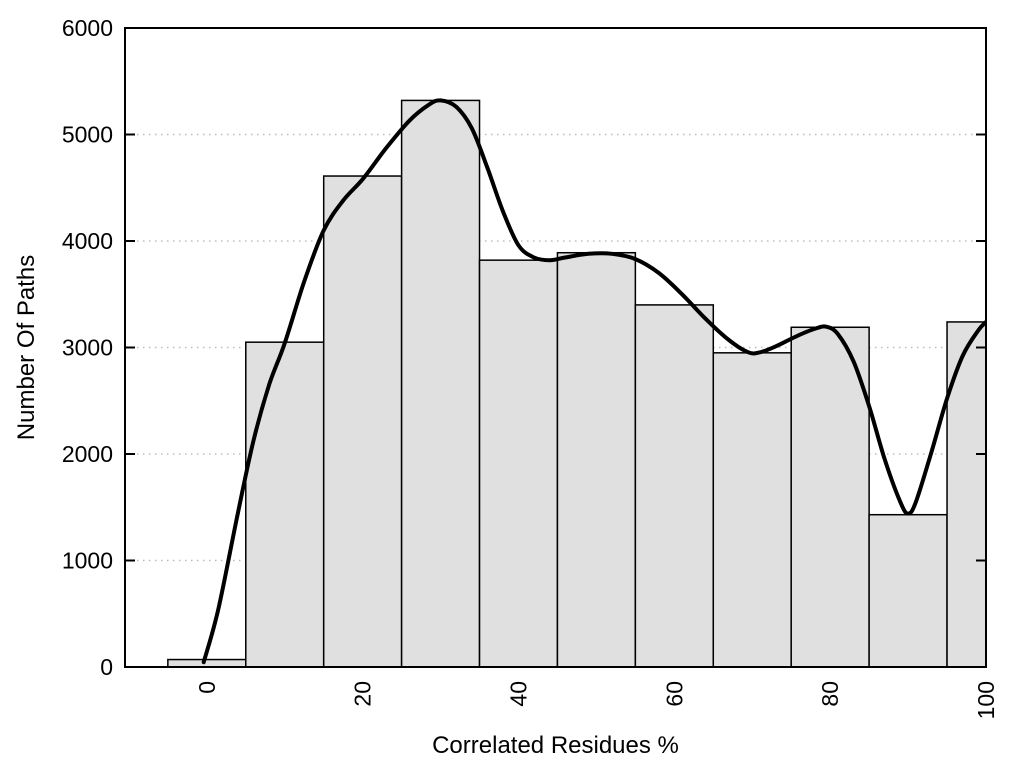 This screenshot has width=1024, height=768. What do you see at coordinates (830, 694) in the screenshot?
I see `x-tick-label: 80` at bounding box center [830, 694].